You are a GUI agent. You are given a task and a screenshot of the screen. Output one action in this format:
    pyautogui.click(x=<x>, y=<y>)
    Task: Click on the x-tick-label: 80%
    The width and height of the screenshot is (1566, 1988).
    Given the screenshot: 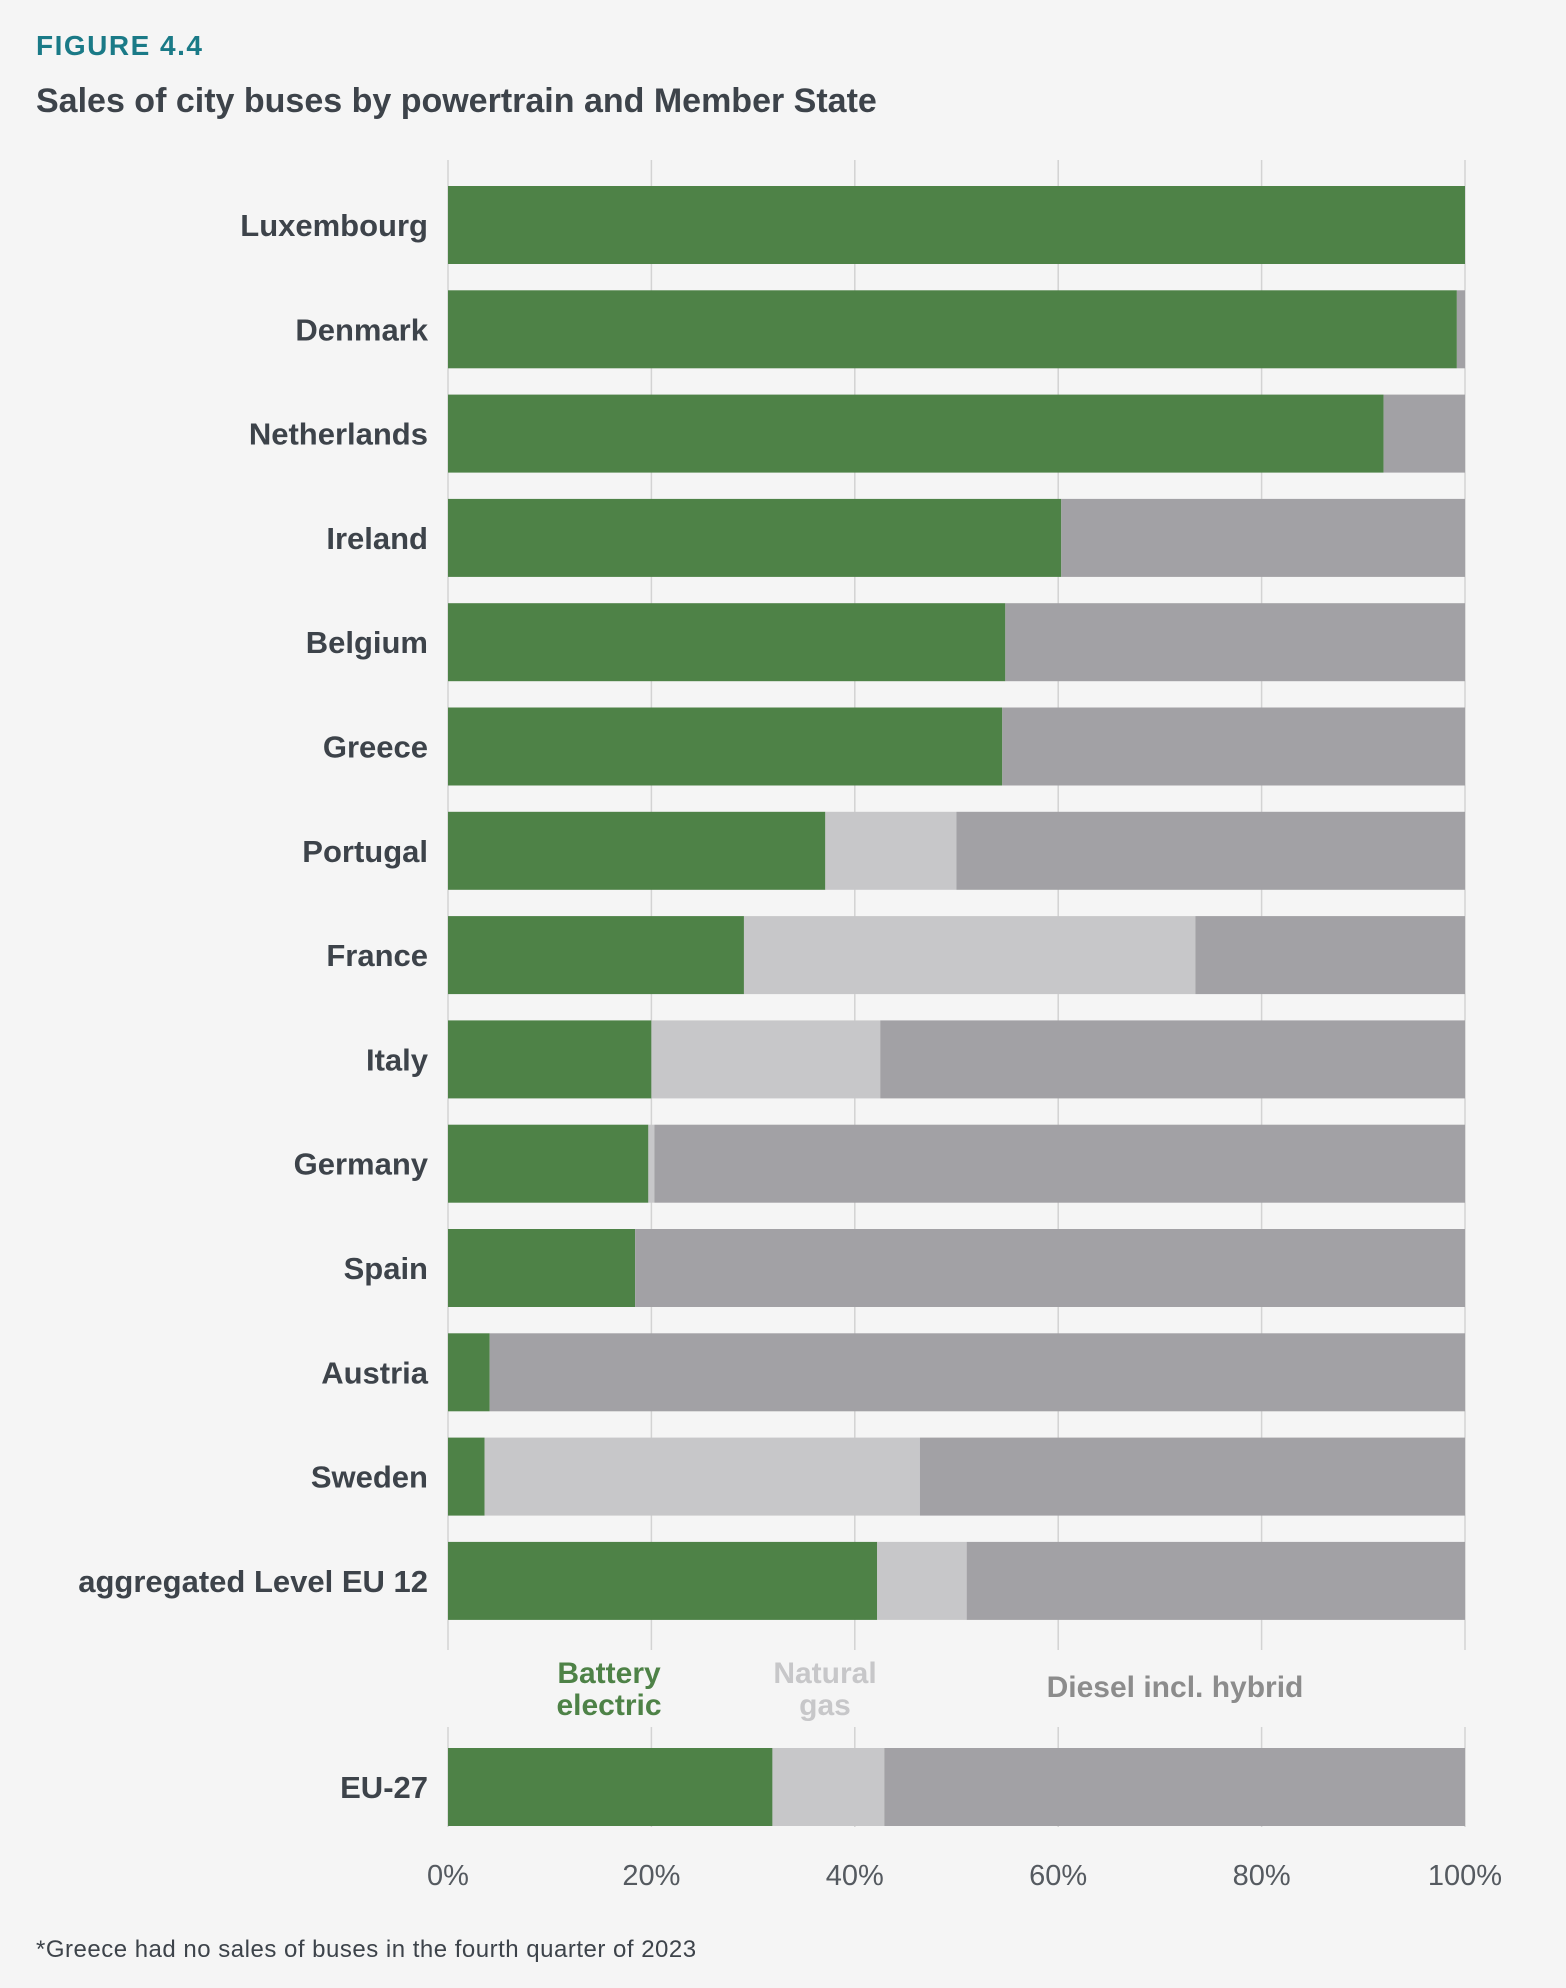 What is the action you would take?
    pyautogui.click(x=1262, y=1876)
    